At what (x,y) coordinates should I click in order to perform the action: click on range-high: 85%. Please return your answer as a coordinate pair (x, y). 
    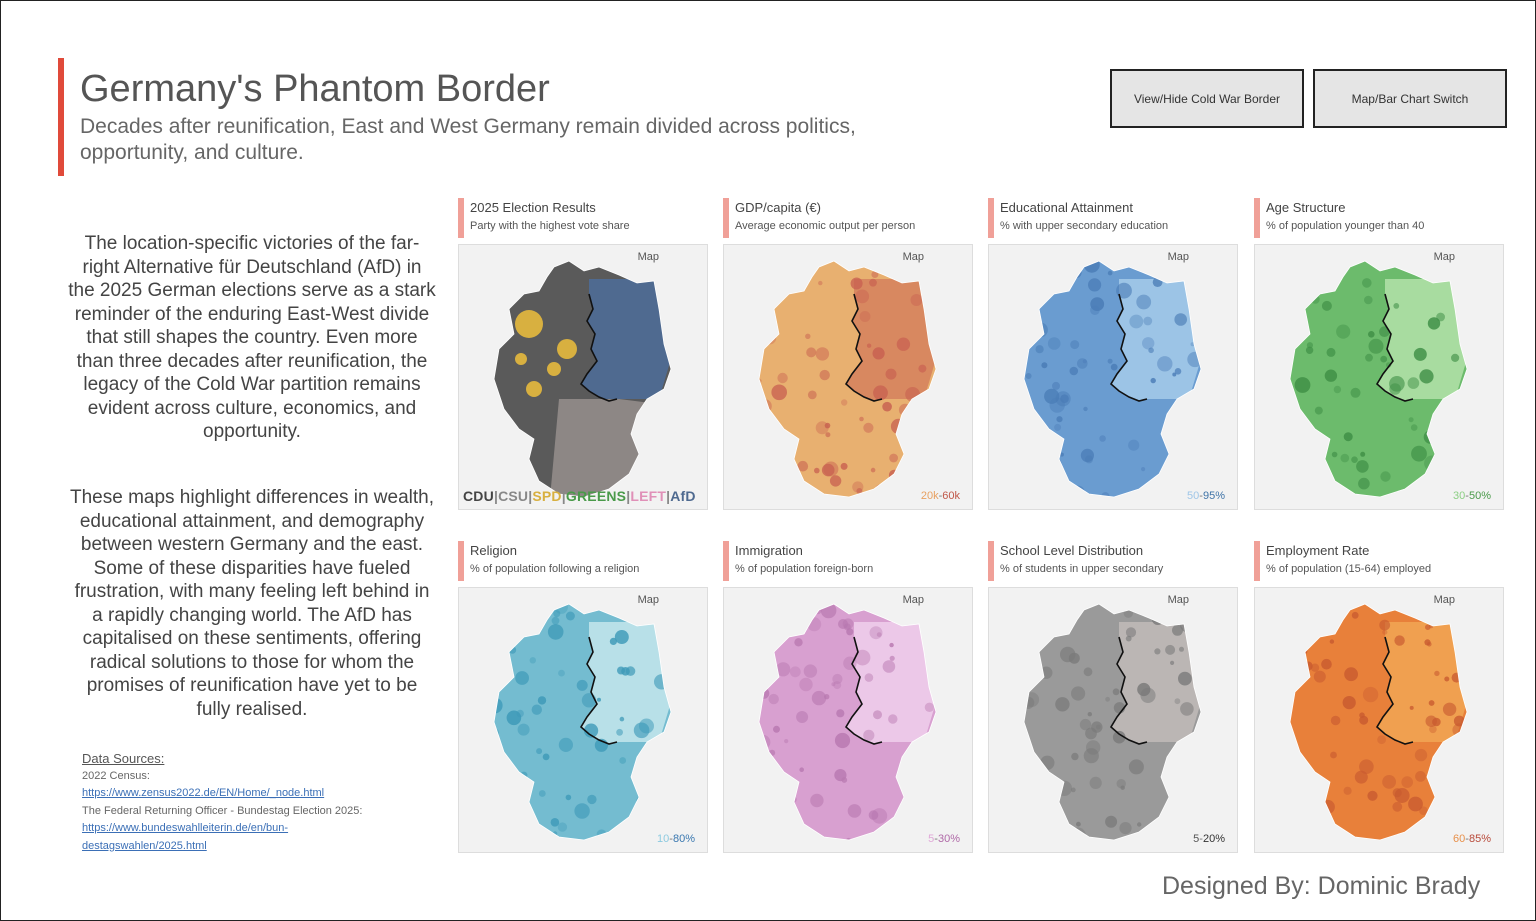
    Looking at the image, I should click on (1479, 839).